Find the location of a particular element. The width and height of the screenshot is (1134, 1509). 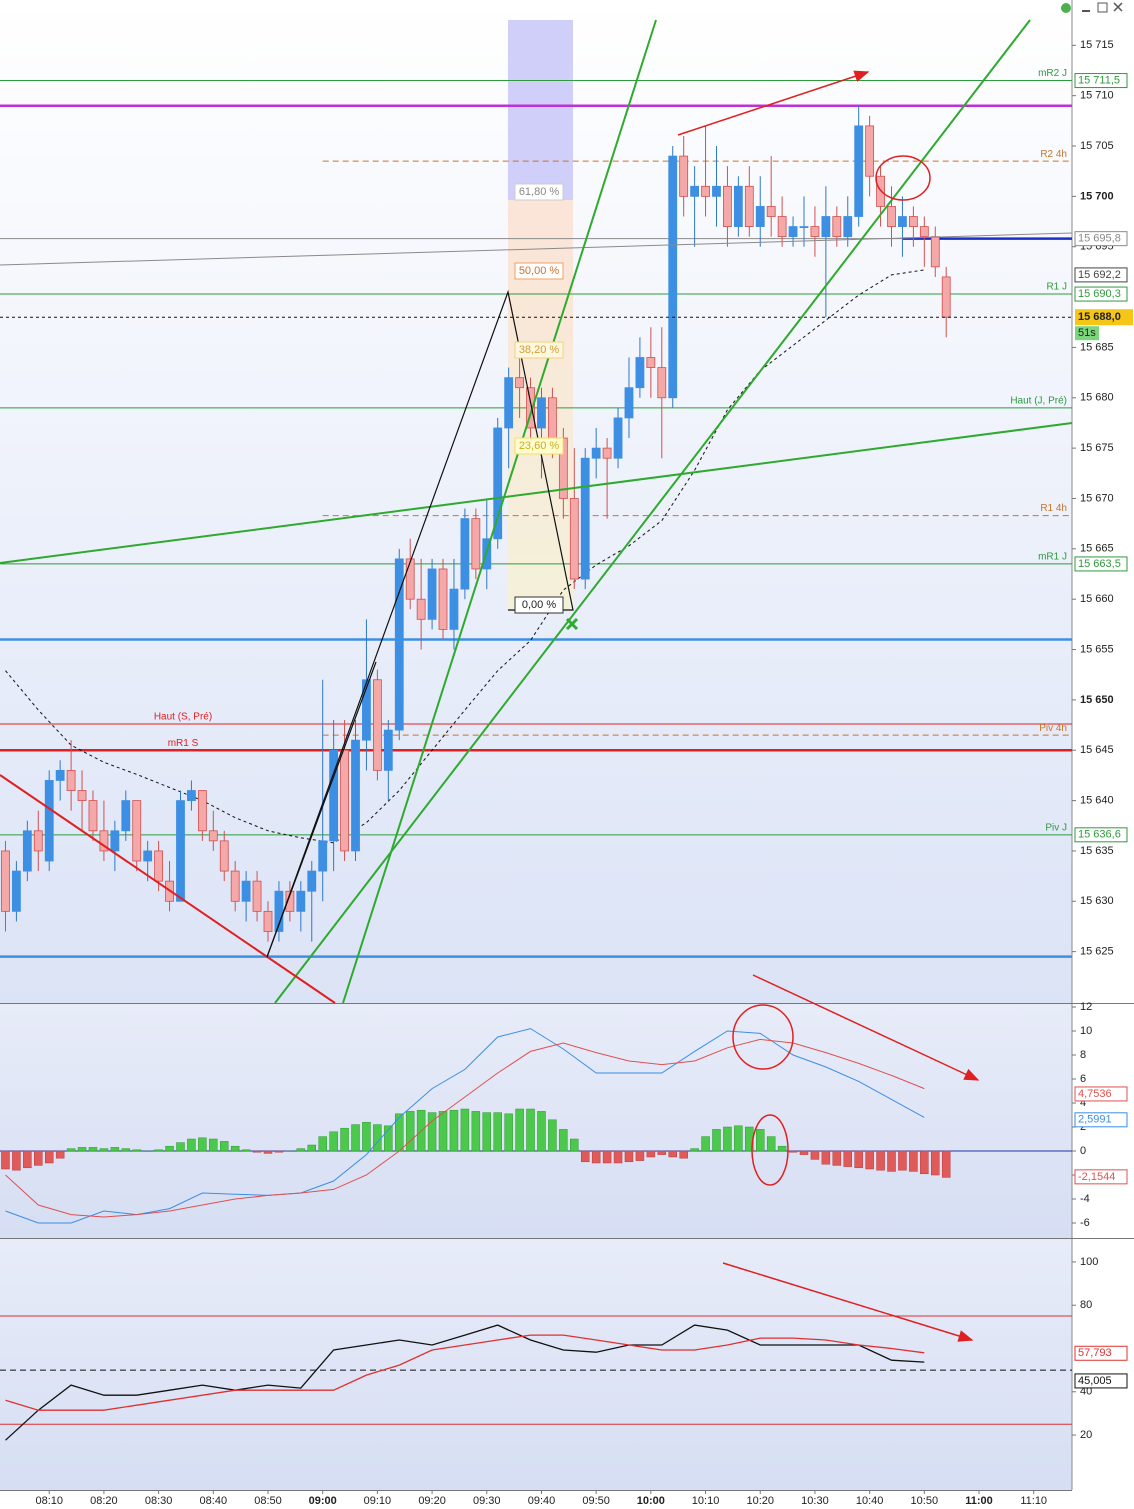

fib-label: 23,60 % is located at coordinates (539, 446).